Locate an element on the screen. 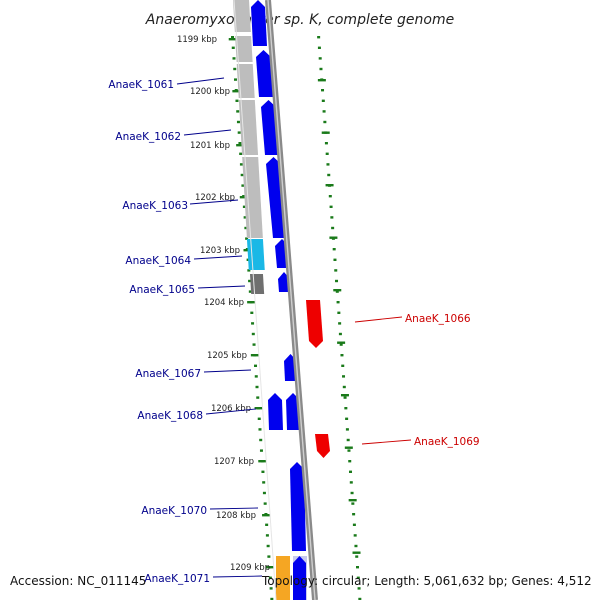 This screenshot has width=600, height=600. map-title: Anaeromyxobacter sp. K, complete genome is located at coordinates (299, 20).